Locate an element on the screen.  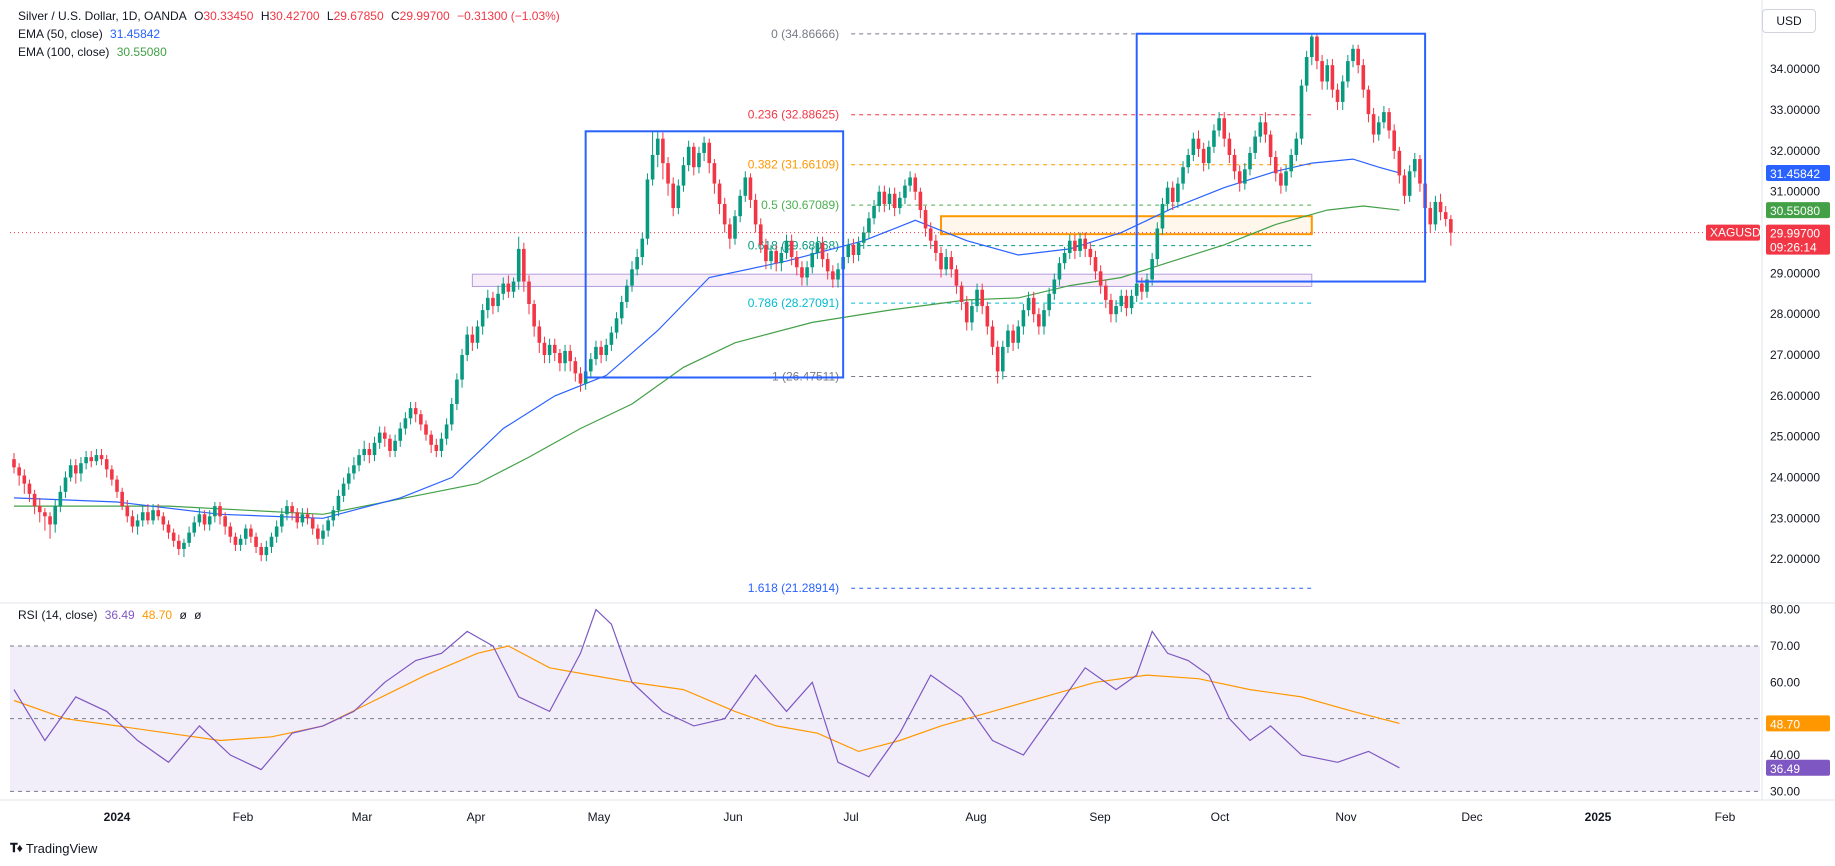
rsi-line is located at coordinates (706, 693).